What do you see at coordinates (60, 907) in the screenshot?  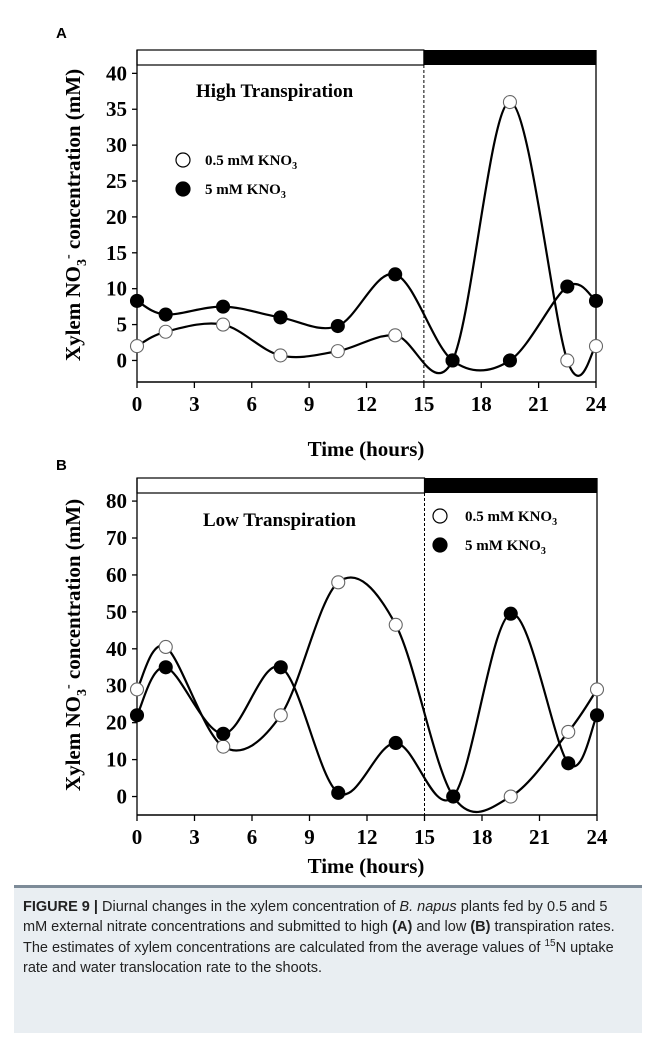 I see `caption-label: FIGURE 9 |` at bounding box center [60, 907].